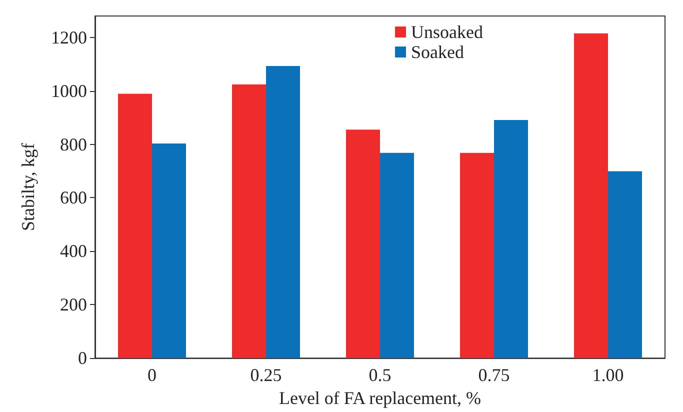 The width and height of the screenshot is (683, 412). What do you see at coordinates (608, 375) in the screenshot?
I see `x-tick-label: 1.00` at bounding box center [608, 375].